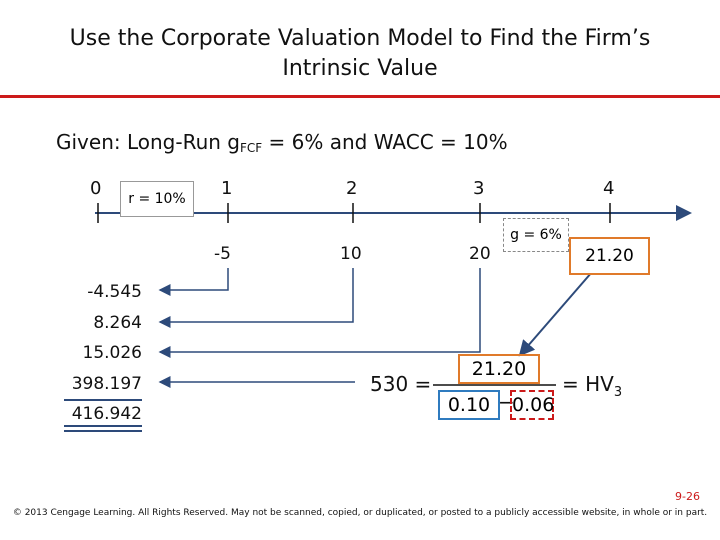 The height and width of the screenshot is (540, 720). What do you see at coordinates (555, 314) in the screenshot?
I see `hv-arrow` at bounding box center [555, 314].